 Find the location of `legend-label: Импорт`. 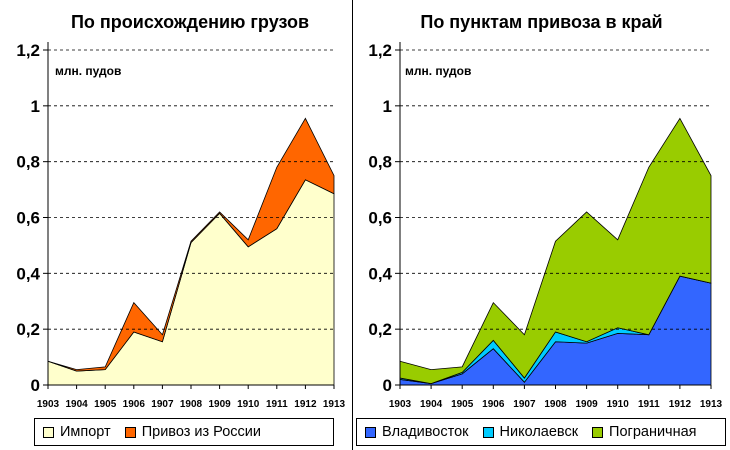

legend-label: Импорт is located at coordinates (85, 432).